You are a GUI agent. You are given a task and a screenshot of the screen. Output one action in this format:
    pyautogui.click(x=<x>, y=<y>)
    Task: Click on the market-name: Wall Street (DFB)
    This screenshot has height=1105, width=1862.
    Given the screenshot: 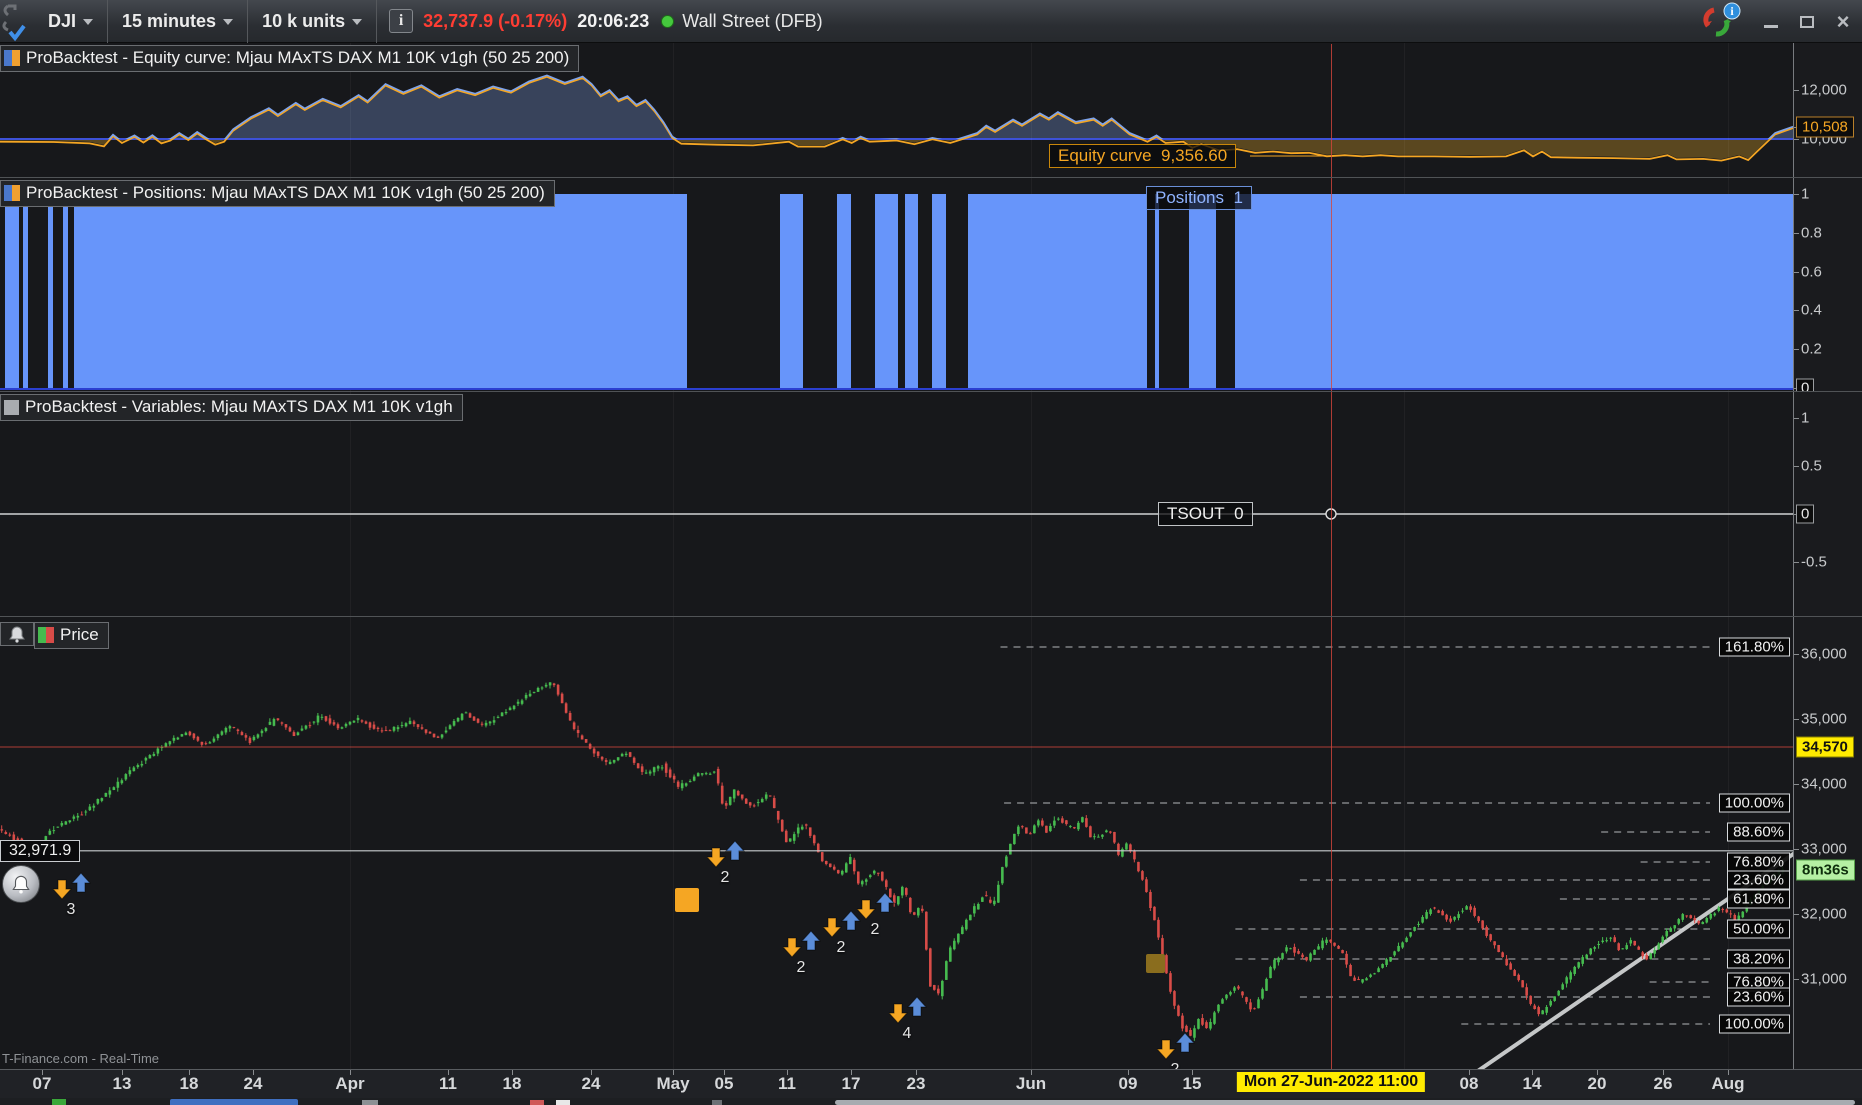 What is the action you would take?
    pyautogui.click(x=752, y=20)
    